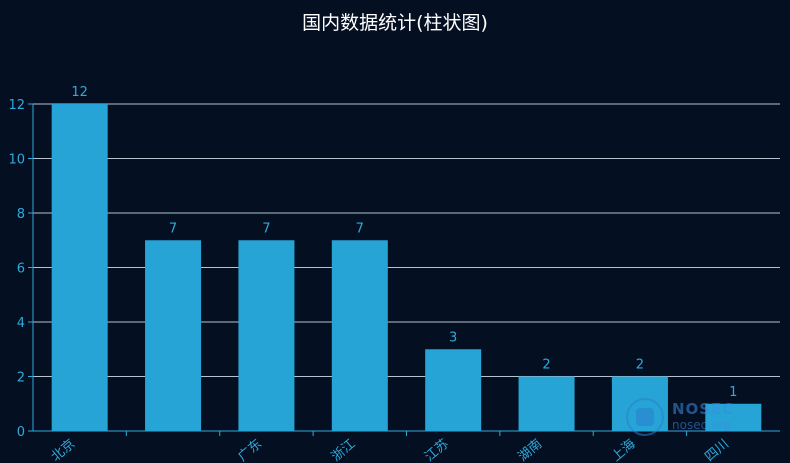 The height and width of the screenshot is (463, 790). Describe the element at coordinates (703, 409) in the screenshot. I see `watermark-brand: NOSEC` at that location.